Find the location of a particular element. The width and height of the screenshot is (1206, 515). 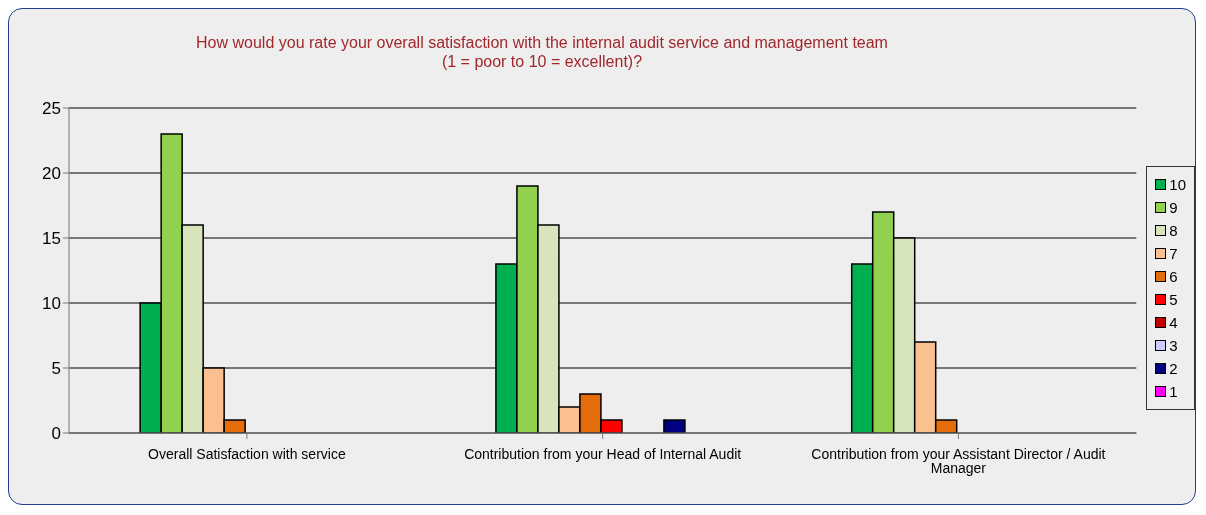

y-tick-label: 25 is located at coordinates (51, 109).